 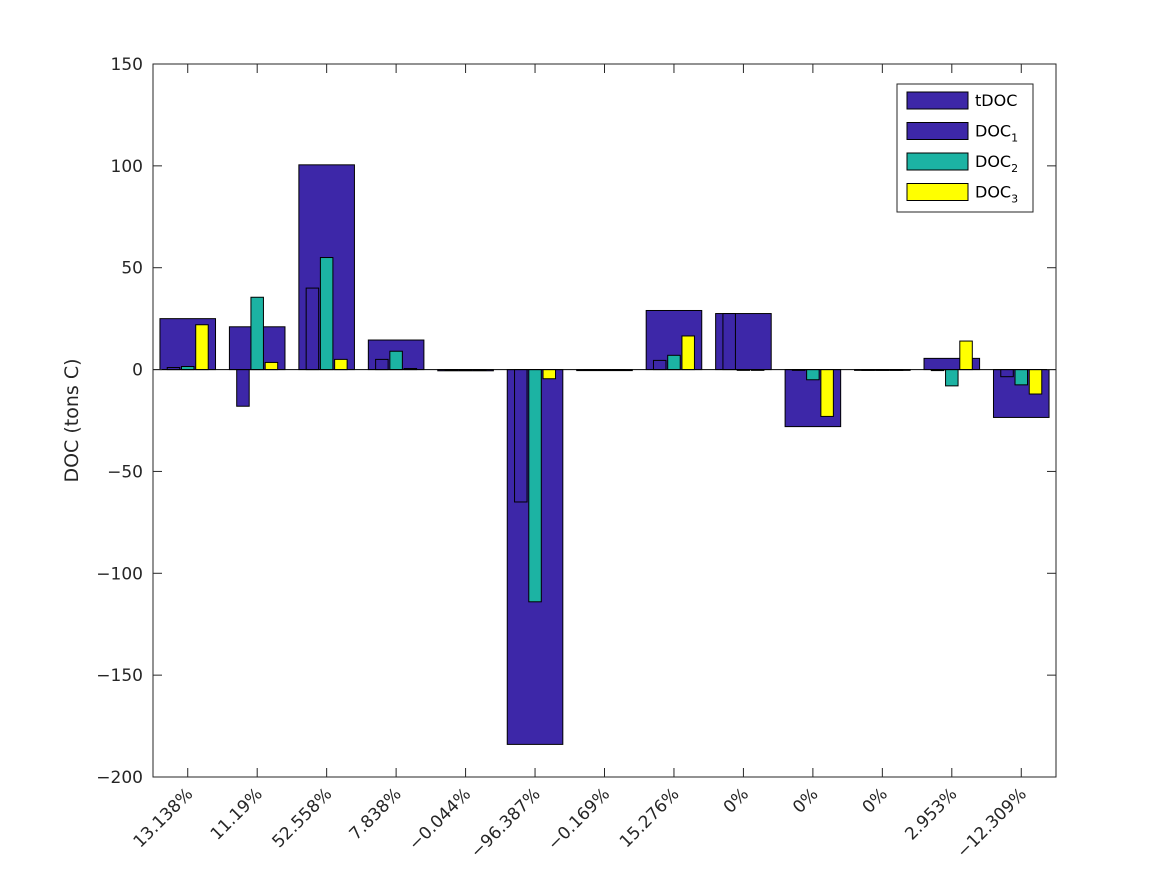 I want to click on y-tick-label: −100, so click(x=119, y=574).